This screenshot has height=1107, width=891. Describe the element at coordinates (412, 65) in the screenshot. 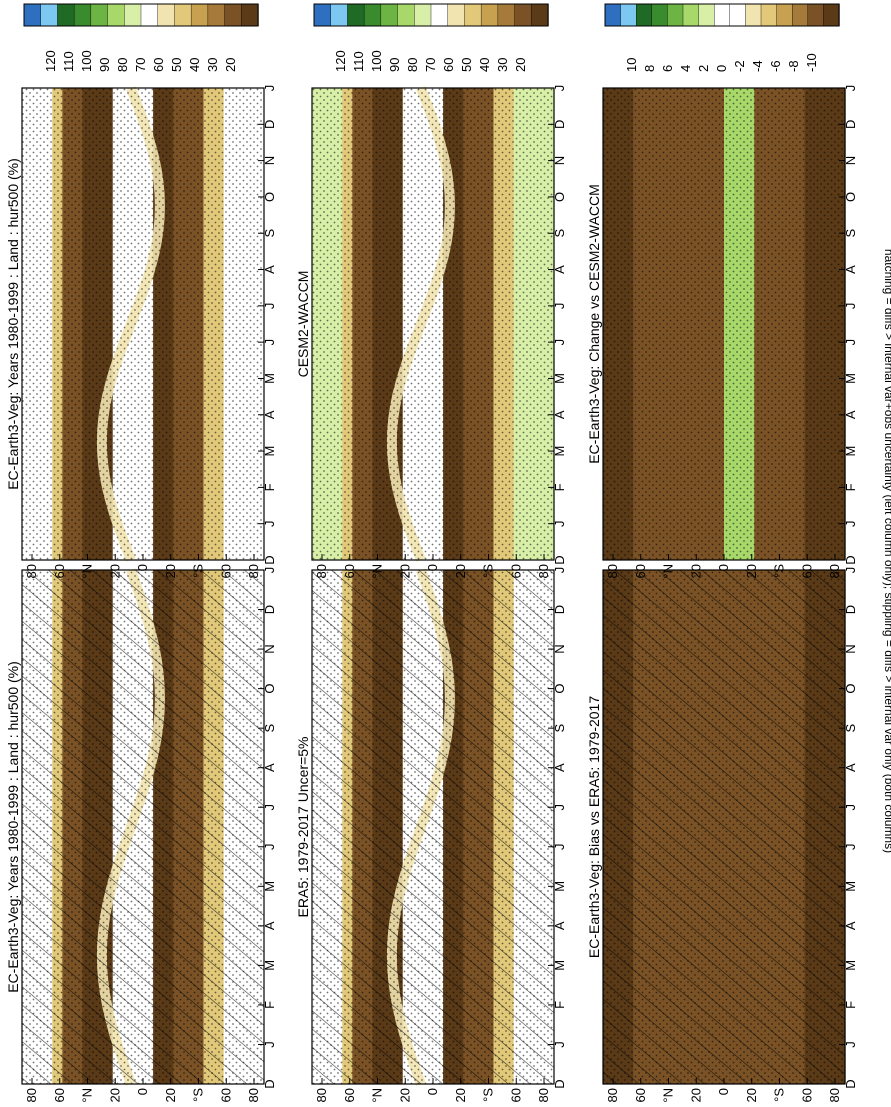

I see `colorbar-label: 80` at that location.